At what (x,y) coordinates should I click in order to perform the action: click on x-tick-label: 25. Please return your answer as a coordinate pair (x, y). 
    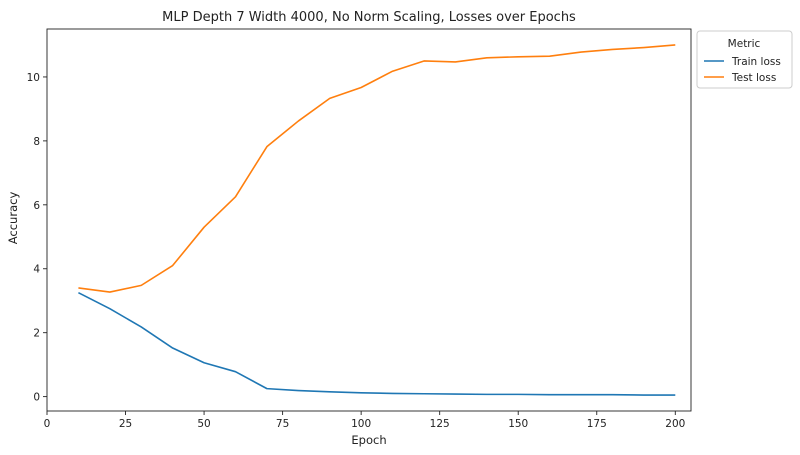
    Looking at the image, I should click on (125, 424).